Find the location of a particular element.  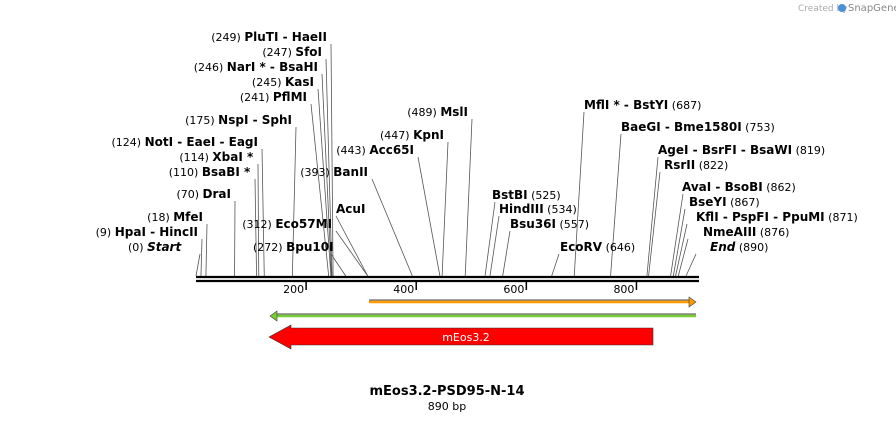

orange-feature-arrowhead is located at coordinates (692, 302).